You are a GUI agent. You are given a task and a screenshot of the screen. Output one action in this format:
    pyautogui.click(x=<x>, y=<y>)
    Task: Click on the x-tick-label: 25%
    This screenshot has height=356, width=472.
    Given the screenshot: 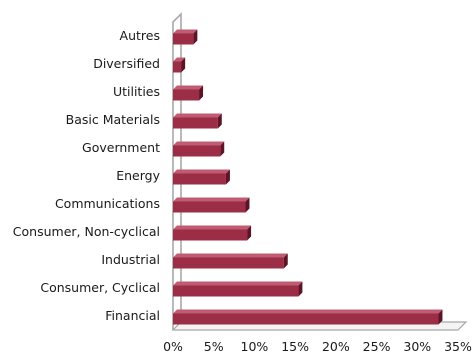 What is the action you would take?
    pyautogui.click(x=377, y=346)
    